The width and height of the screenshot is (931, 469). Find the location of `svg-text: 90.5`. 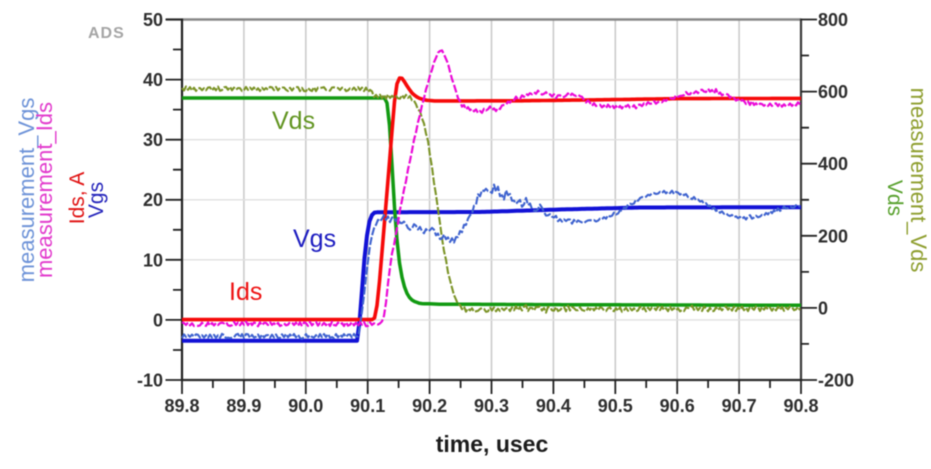

svg-text: 90.5 is located at coordinates (615, 406).